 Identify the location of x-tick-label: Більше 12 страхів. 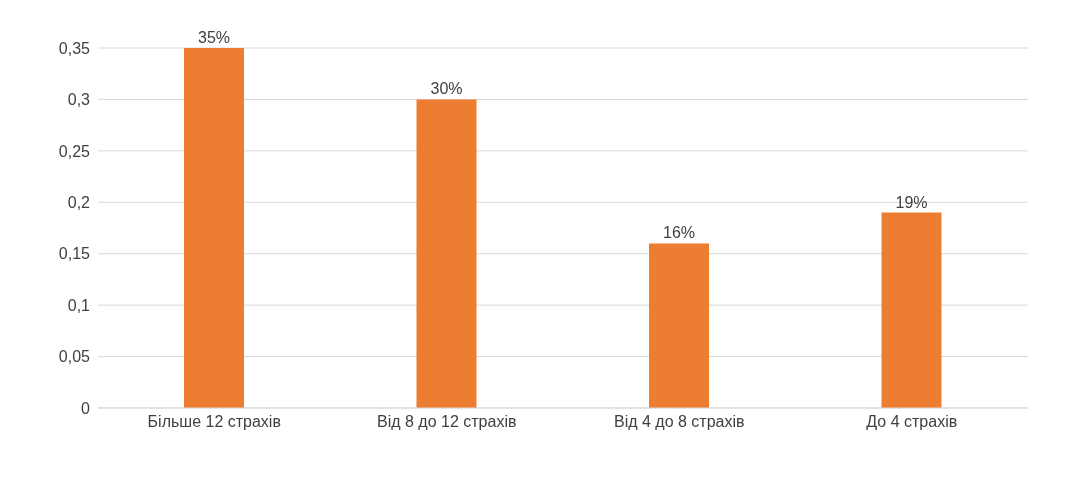
(214, 422).